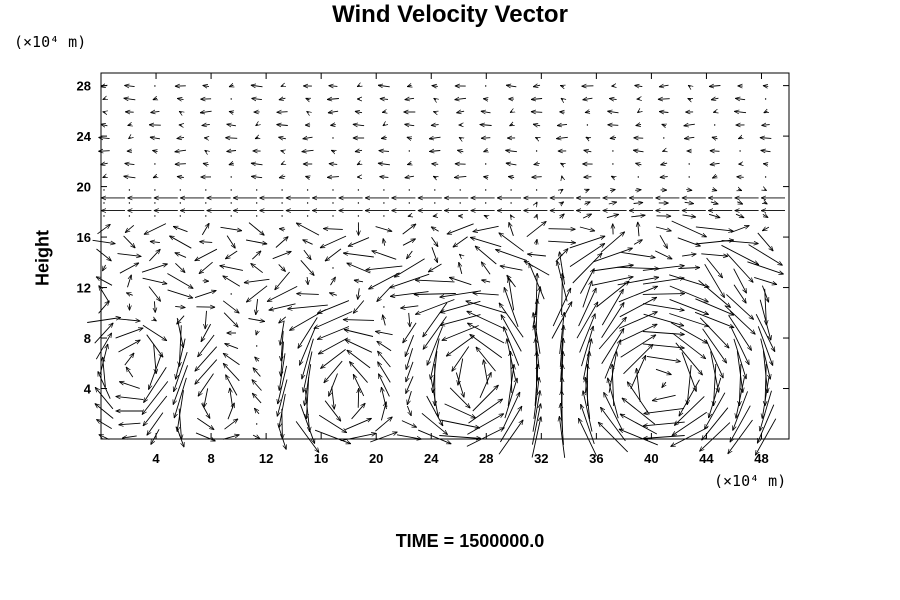 This screenshot has height=600, width=900. Describe the element at coordinates (541, 458) in the screenshot. I see `x-tick-label: 32` at that location.